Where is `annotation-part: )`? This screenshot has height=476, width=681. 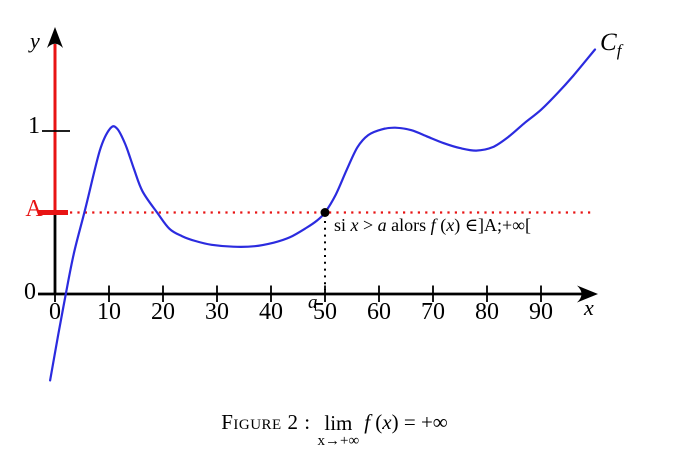 annotation-part: ) is located at coordinates (457, 225).